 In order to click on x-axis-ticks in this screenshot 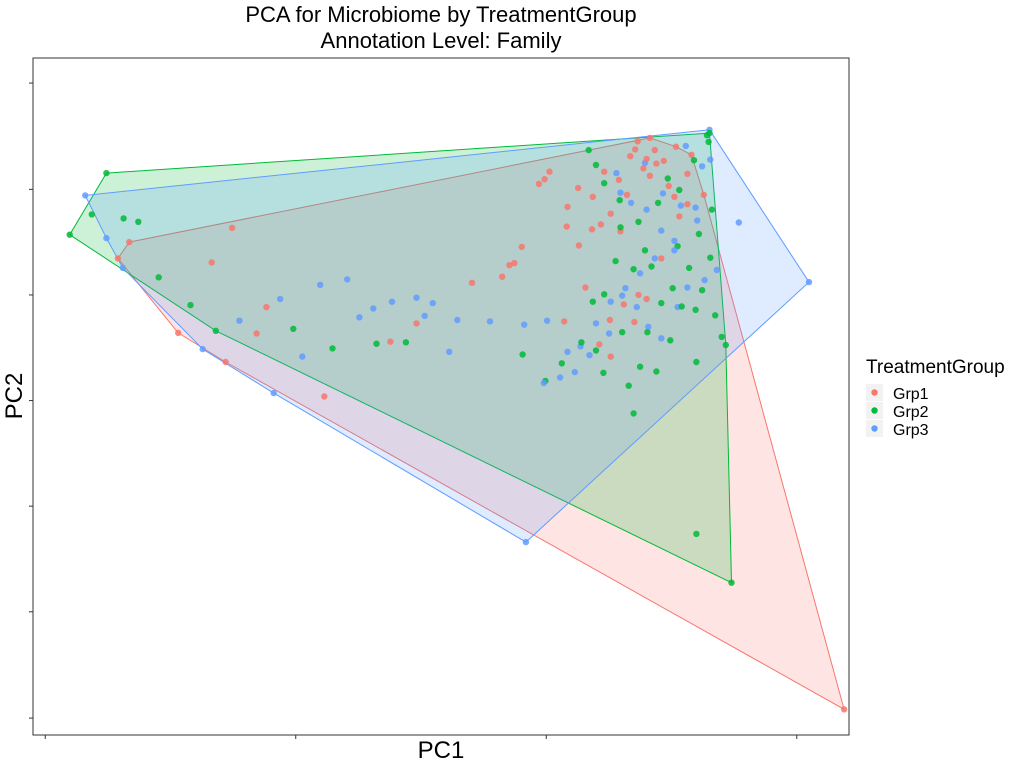, I will do `click(421, 737)`.